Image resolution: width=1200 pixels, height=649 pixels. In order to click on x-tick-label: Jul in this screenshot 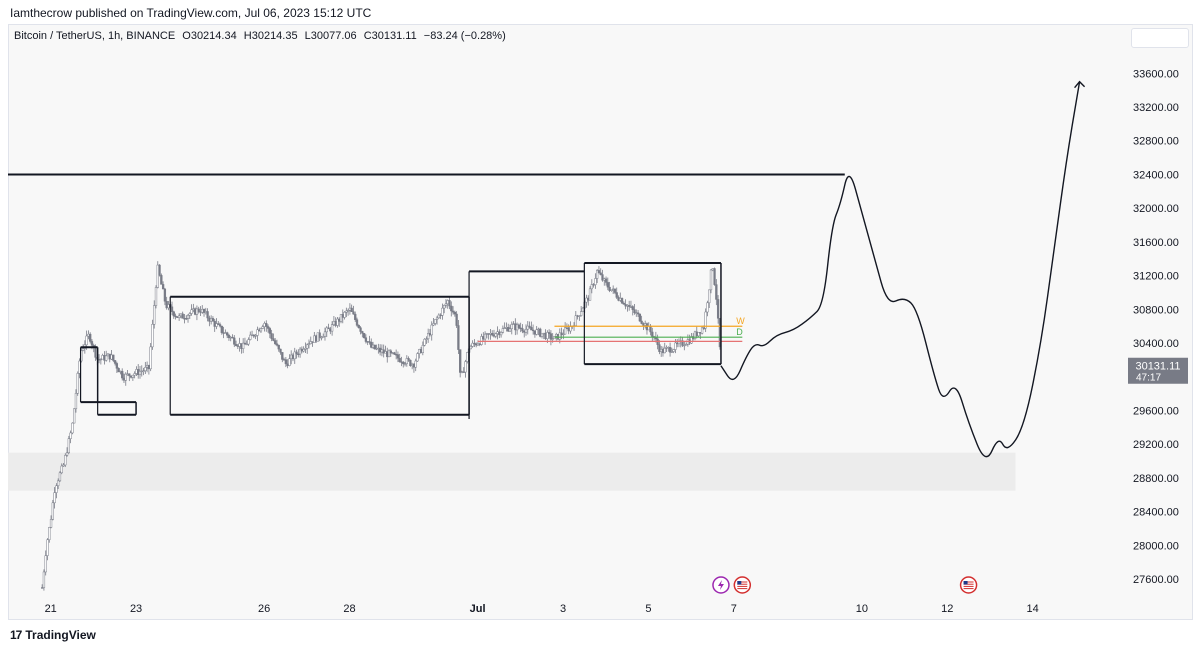, I will do `click(478, 609)`.